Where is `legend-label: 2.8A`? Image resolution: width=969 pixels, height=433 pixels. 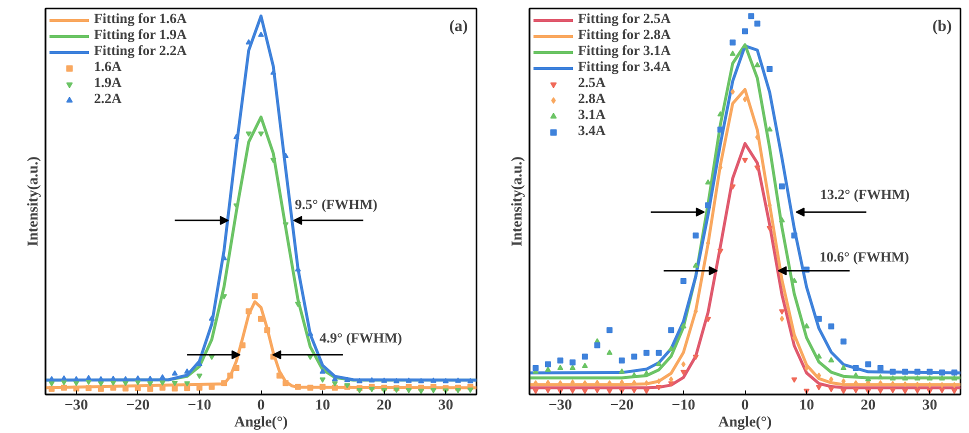 legend-label: 2.8A is located at coordinates (592, 100).